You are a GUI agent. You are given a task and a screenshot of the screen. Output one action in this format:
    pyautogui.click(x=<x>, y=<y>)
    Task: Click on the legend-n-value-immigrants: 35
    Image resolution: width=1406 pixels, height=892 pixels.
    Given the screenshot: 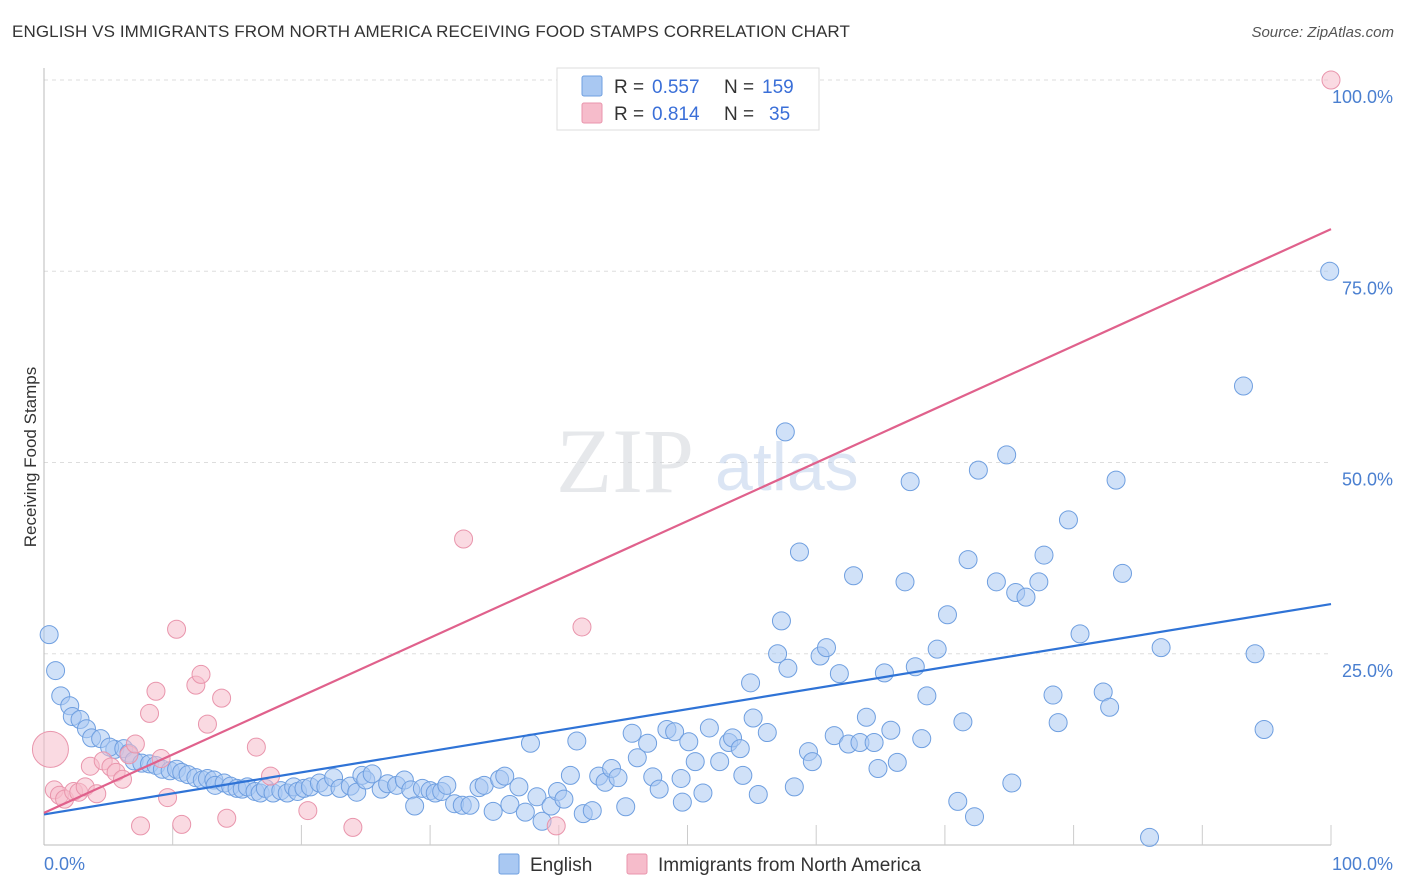 What is the action you would take?
    pyautogui.click(x=779, y=114)
    